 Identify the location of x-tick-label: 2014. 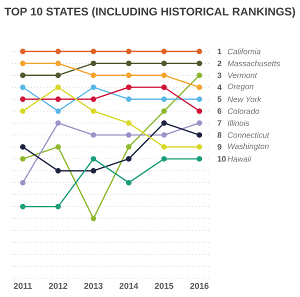
(129, 286).